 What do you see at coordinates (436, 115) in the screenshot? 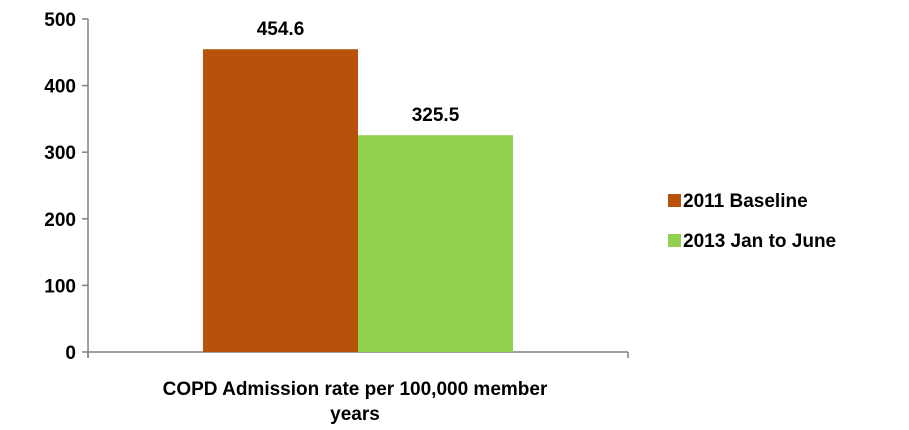
I see `data-label-2: 325.5` at bounding box center [436, 115].